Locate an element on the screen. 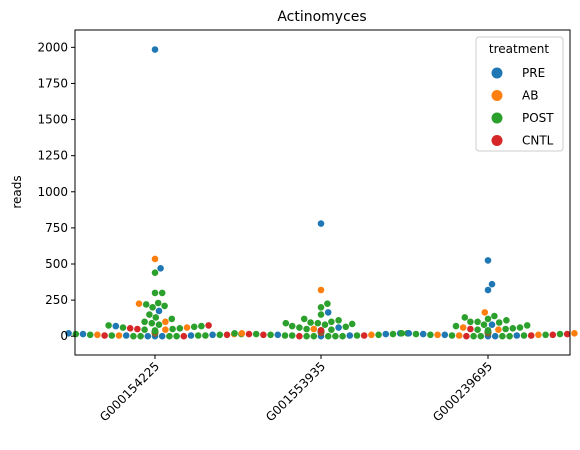 The width and height of the screenshot is (580, 450). x-tick-label: G000154225 is located at coordinates (129, 391).